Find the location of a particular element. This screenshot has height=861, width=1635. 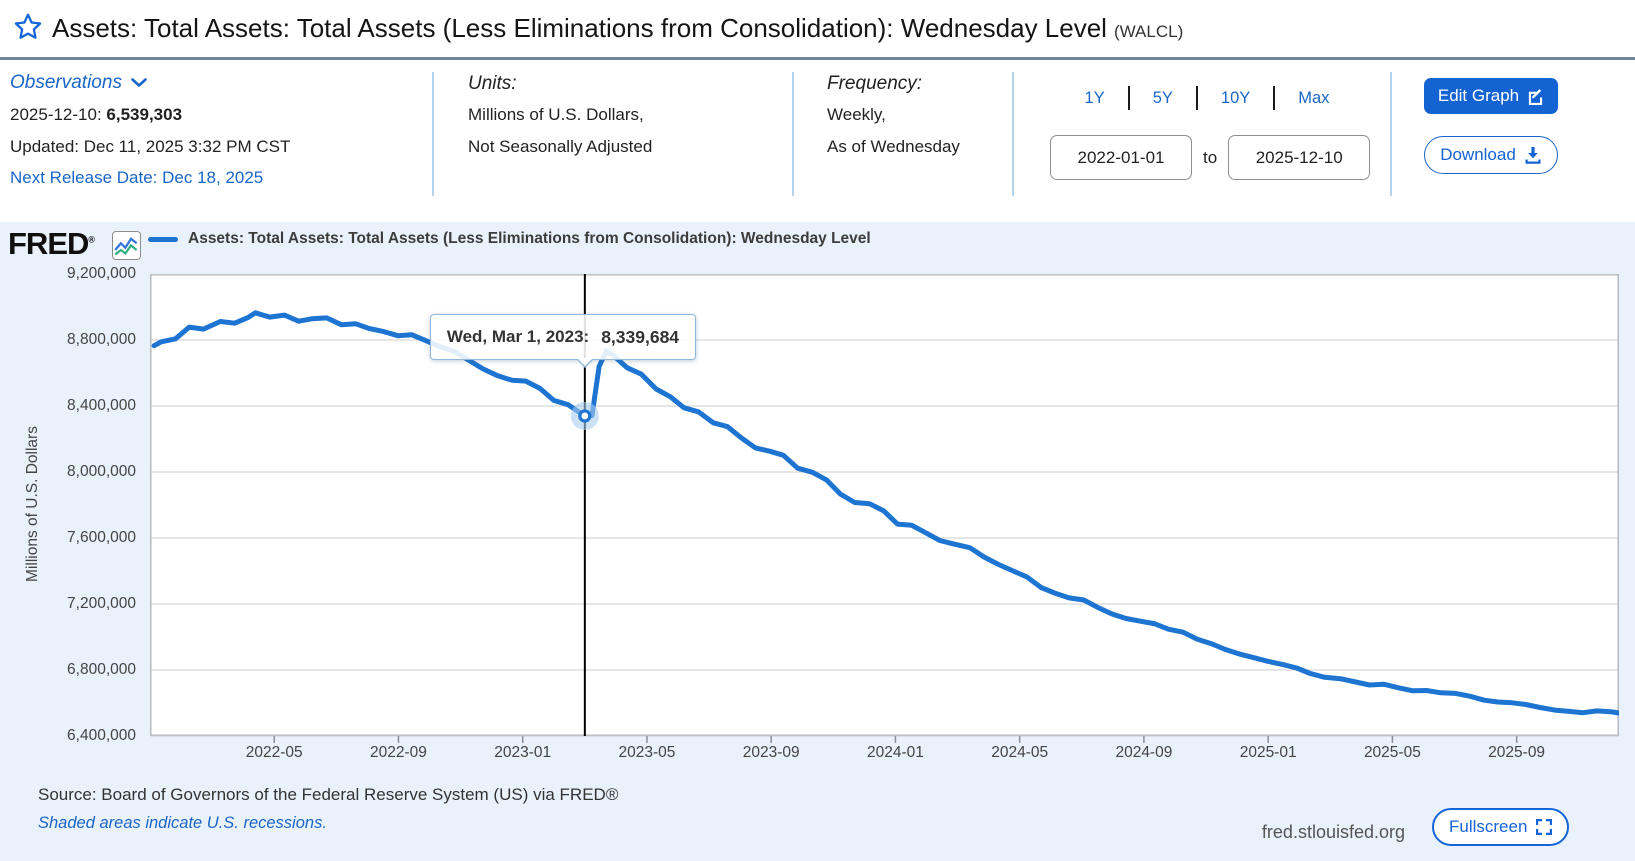

x-tick-label: 2024-09 is located at coordinates (1144, 752).